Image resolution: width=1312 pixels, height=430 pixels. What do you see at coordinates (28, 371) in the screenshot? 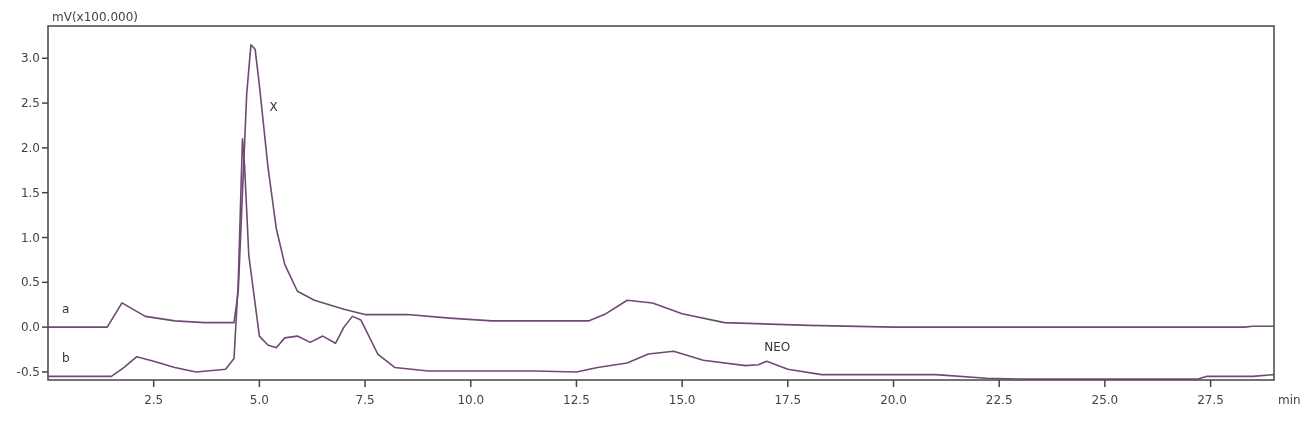
I see `y-tick-label: -0.5` at bounding box center [28, 371].